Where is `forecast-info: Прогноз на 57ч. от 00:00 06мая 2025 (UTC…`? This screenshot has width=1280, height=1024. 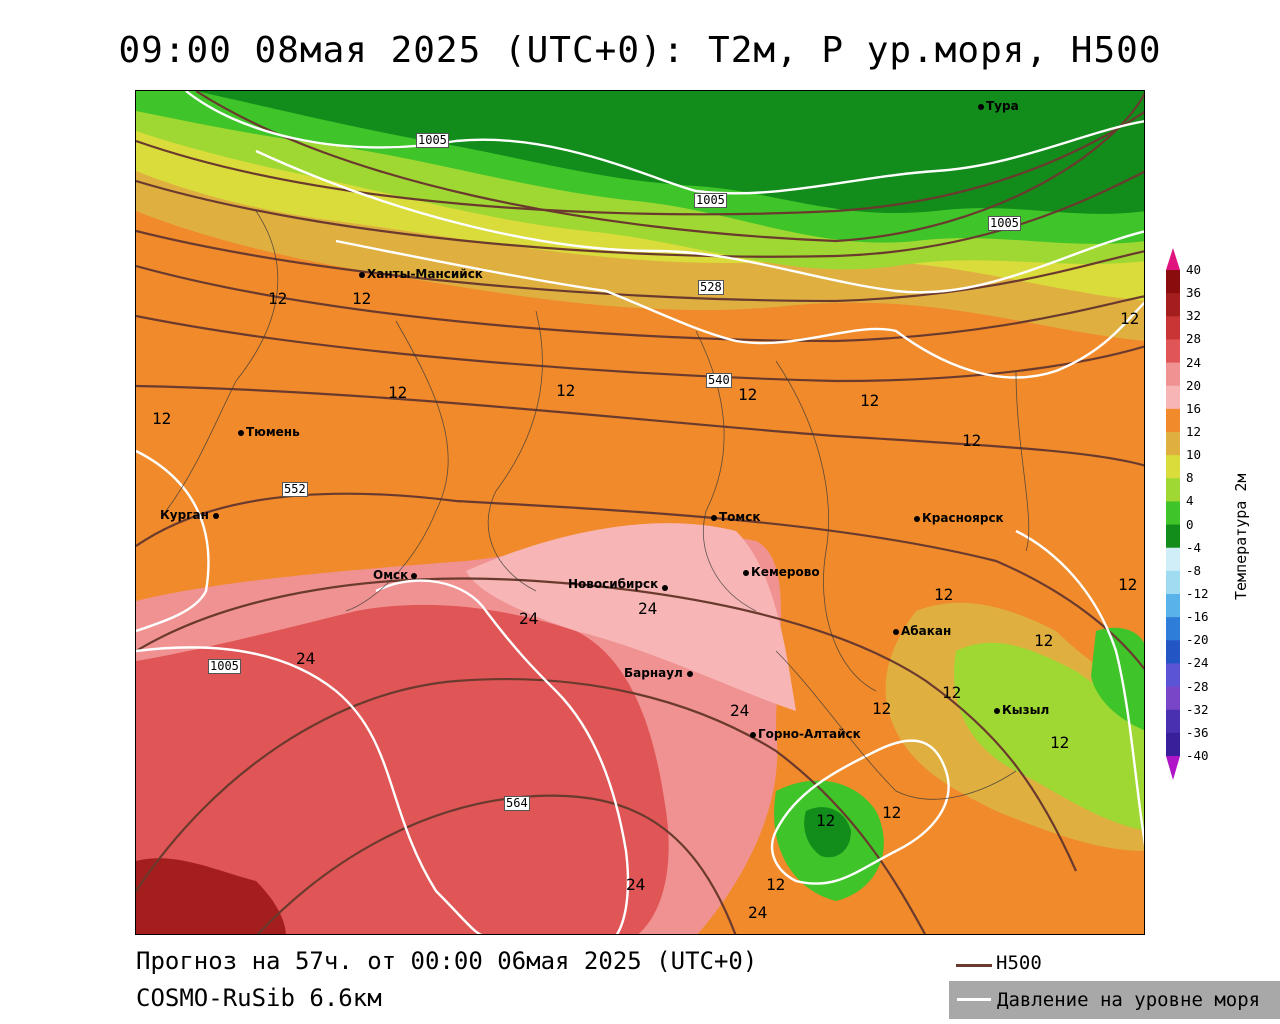 forecast-info: Прогноз на 57ч. от 00:00 06мая 2025 (UTC… is located at coordinates (447, 961).